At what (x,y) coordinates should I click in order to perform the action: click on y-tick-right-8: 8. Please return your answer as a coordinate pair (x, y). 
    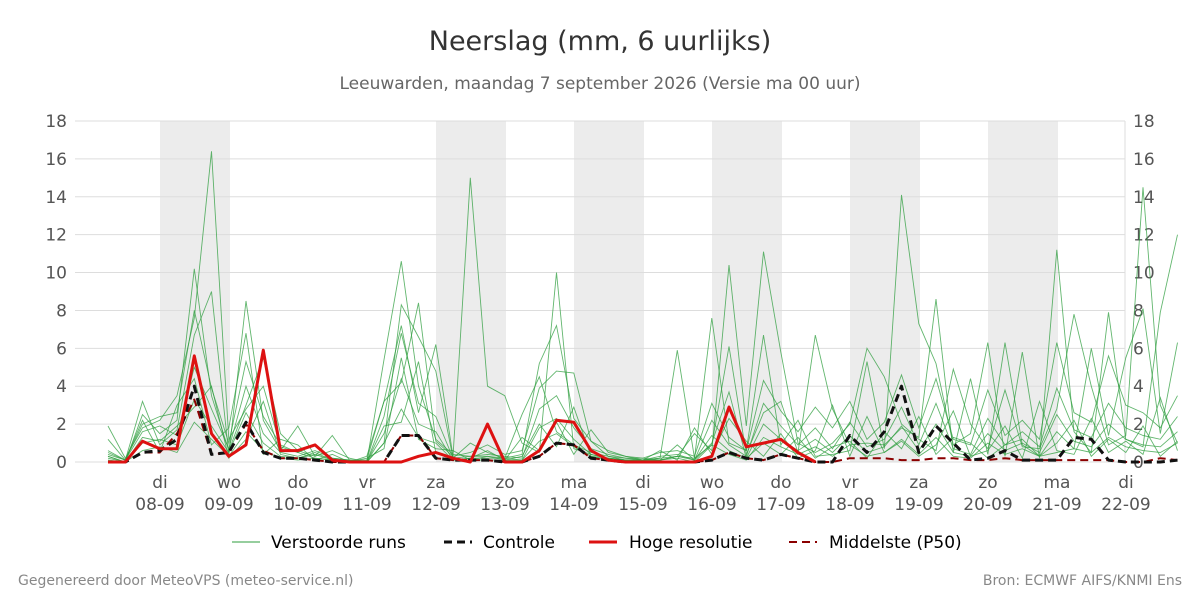
    Looking at the image, I should click on (1138, 311).